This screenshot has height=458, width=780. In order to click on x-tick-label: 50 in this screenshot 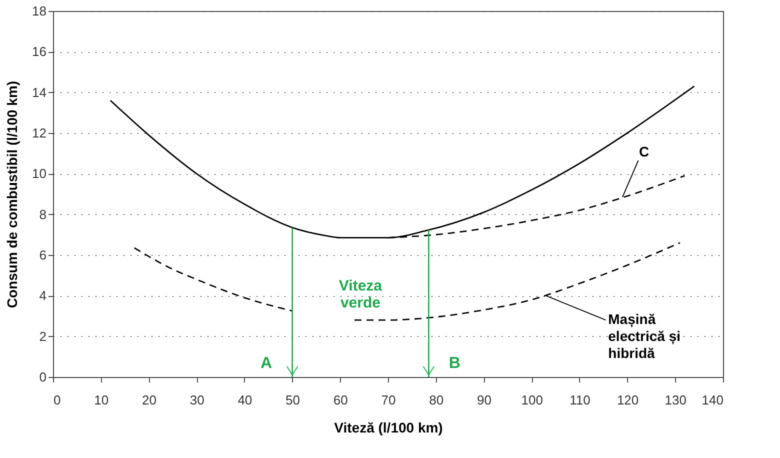, I will do `click(293, 400)`.